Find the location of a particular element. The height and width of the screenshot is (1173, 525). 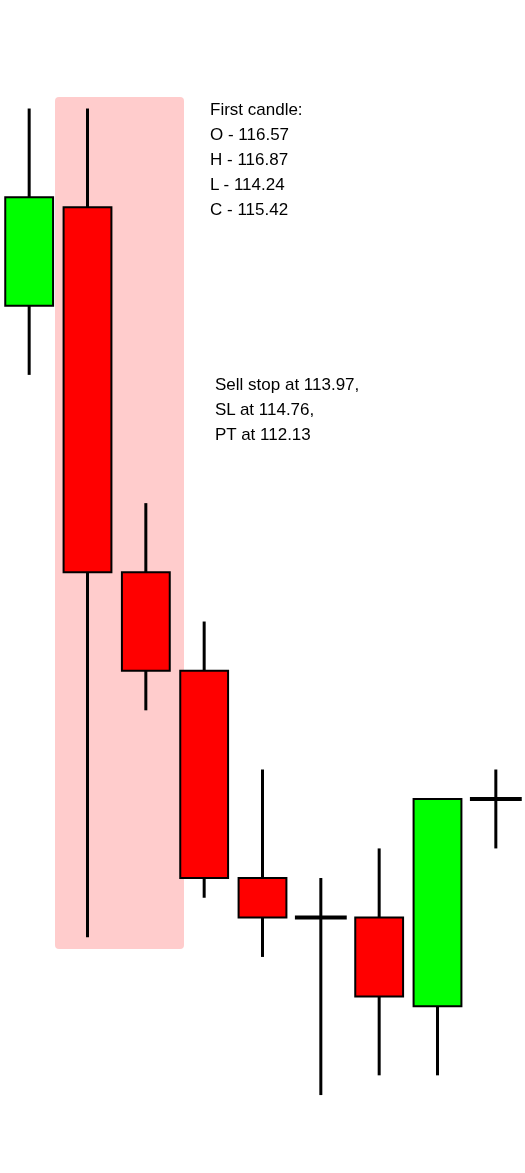

annotation: Sell stop at 113.97, SL at 114.76, PT at 112.13 is located at coordinates (287, 410).